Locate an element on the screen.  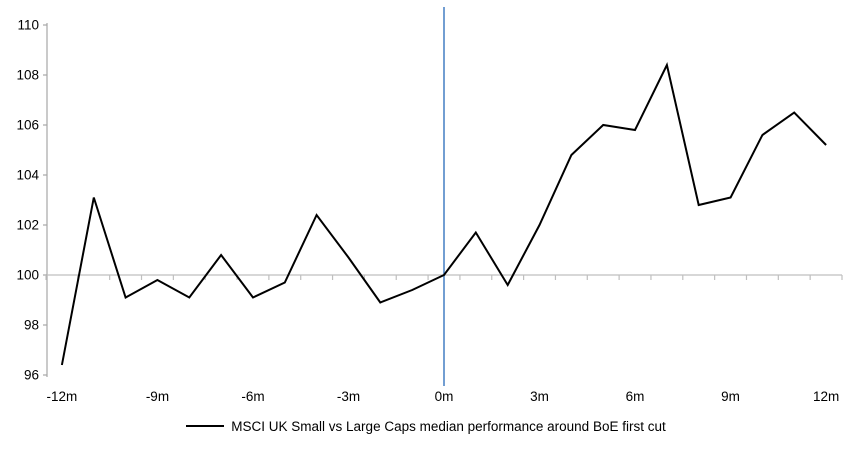
y-axis-tick-label: 96 is located at coordinates (31, 375).